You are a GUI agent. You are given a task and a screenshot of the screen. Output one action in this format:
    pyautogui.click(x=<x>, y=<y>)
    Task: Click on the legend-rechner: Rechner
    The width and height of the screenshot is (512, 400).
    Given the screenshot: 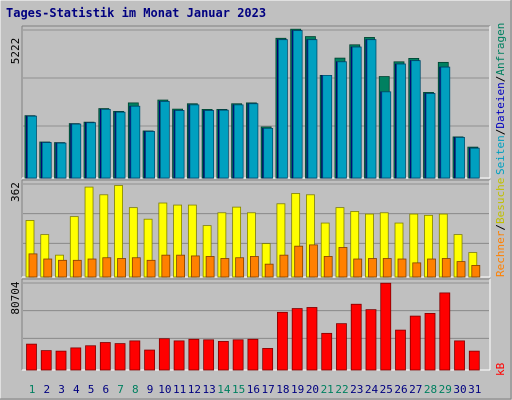 What is the action you would take?
    pyautogui.click(x=500, y=253)
    